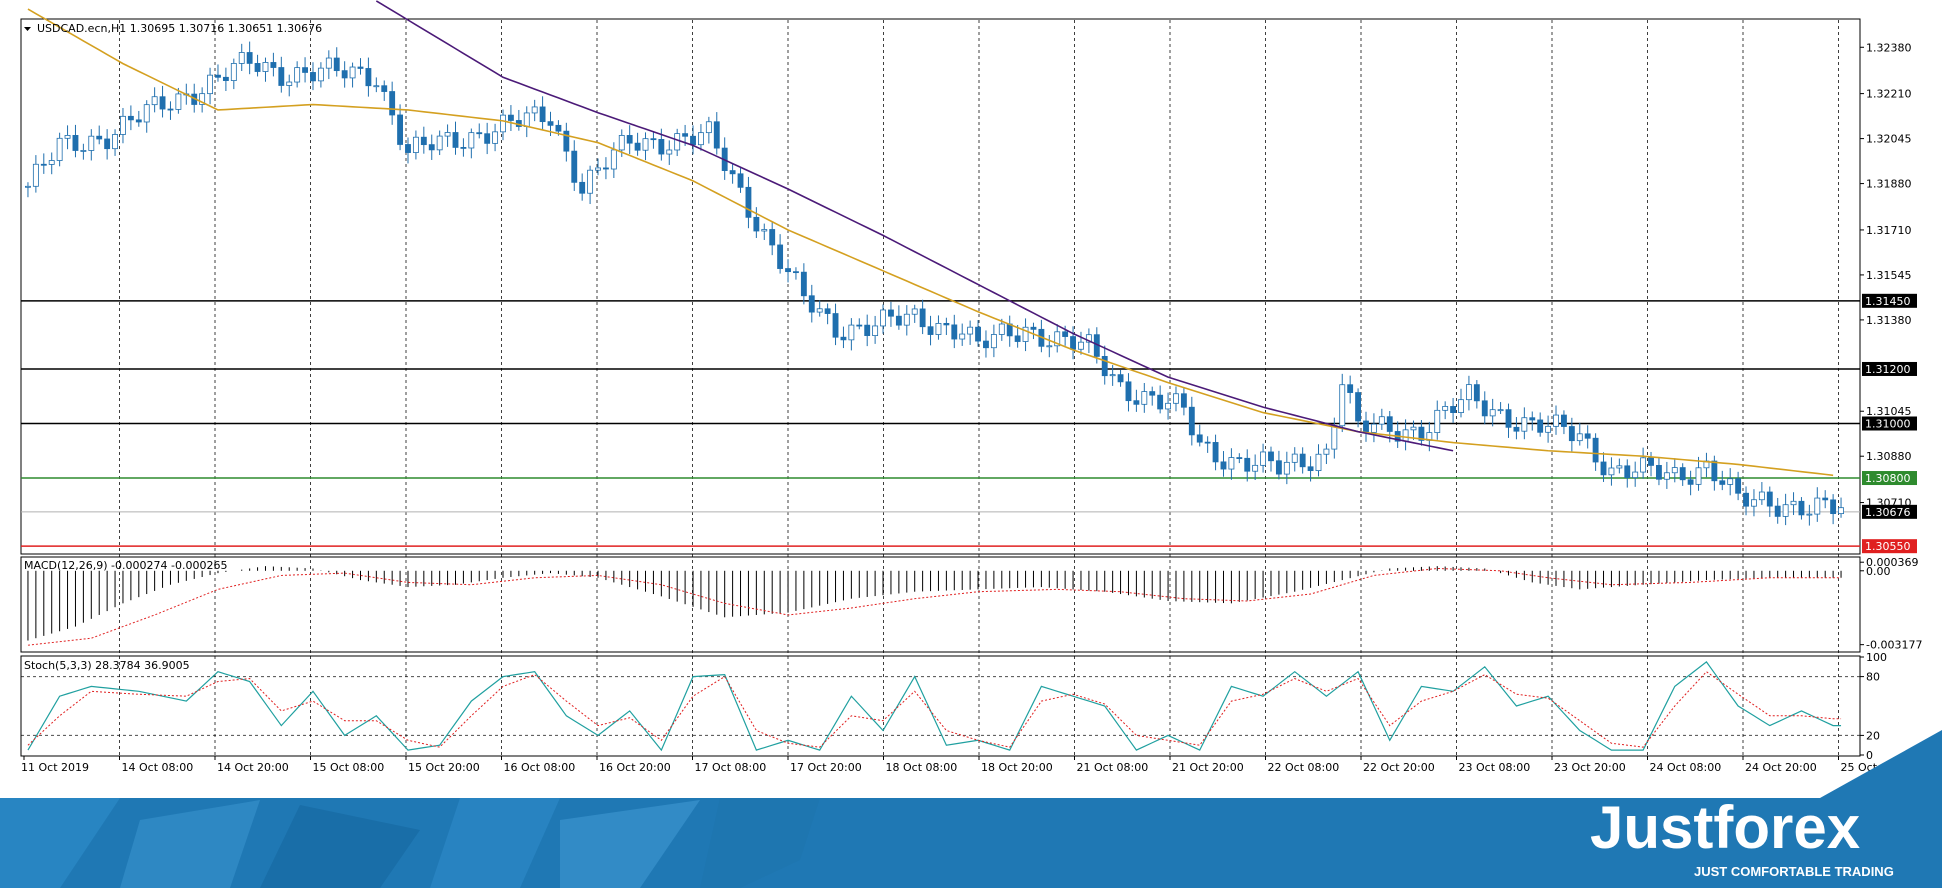 The image size is (1942, 888). Describe the element at coordinates (1889, 511) in the screenshot. I see `current-price-tag` at that location.